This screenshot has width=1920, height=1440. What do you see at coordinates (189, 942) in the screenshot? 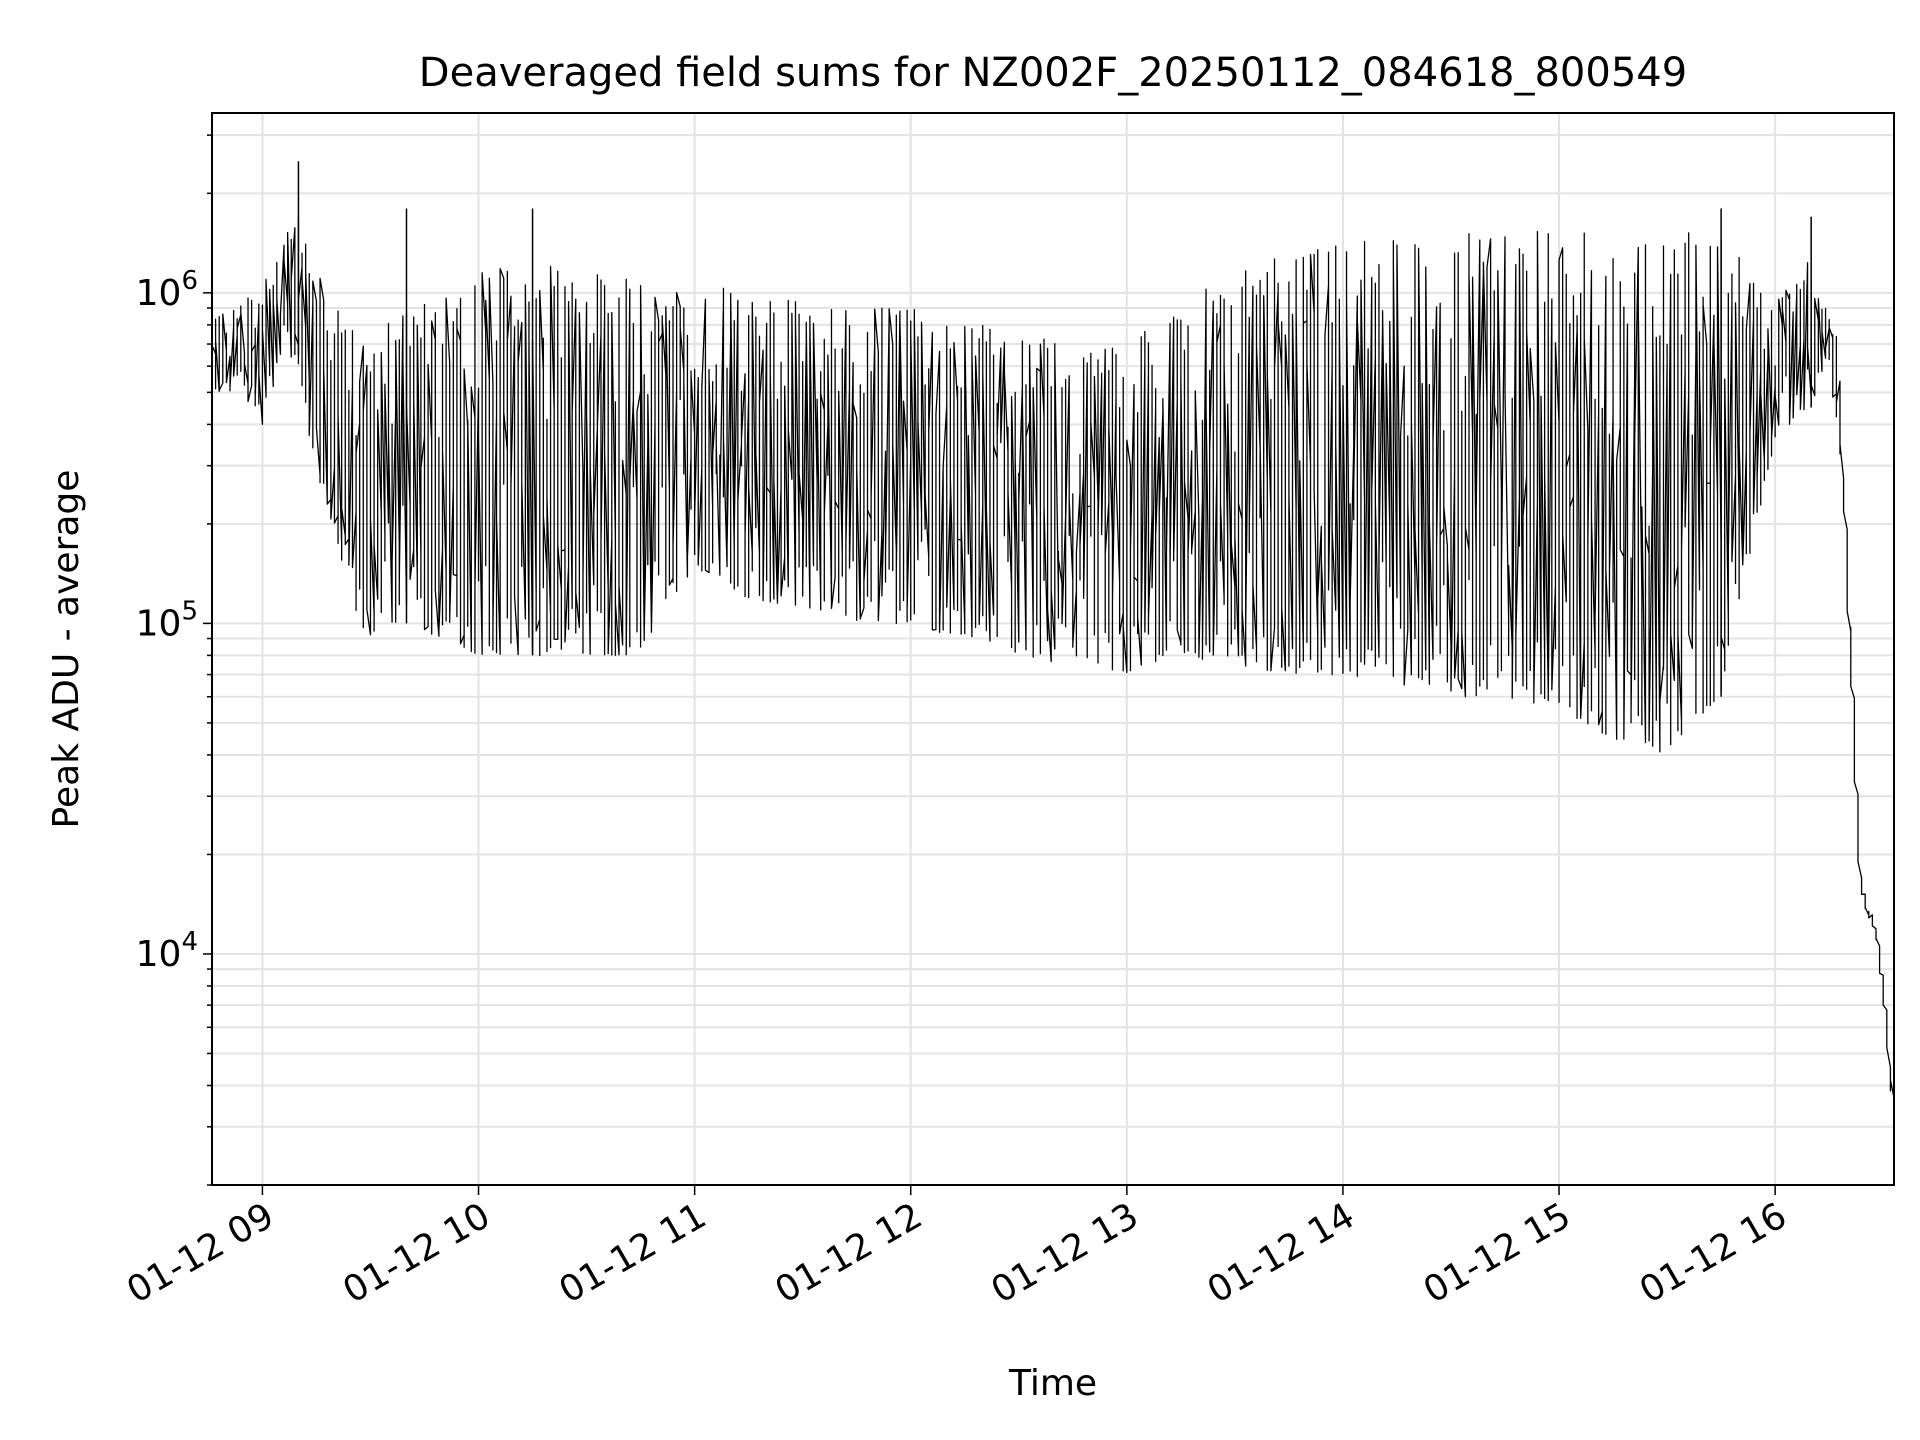
I see `y-tick-exponent: 4` at bounding box center [189, 942].